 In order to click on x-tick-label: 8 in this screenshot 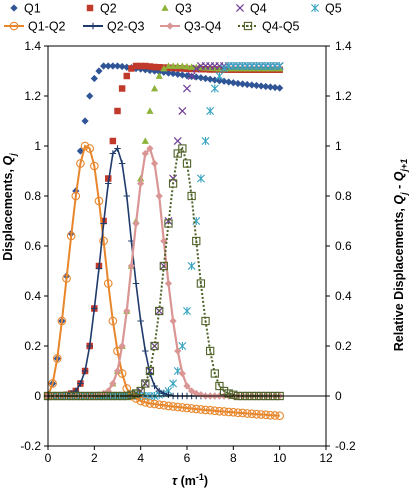, I will do `click(233, 458)`.